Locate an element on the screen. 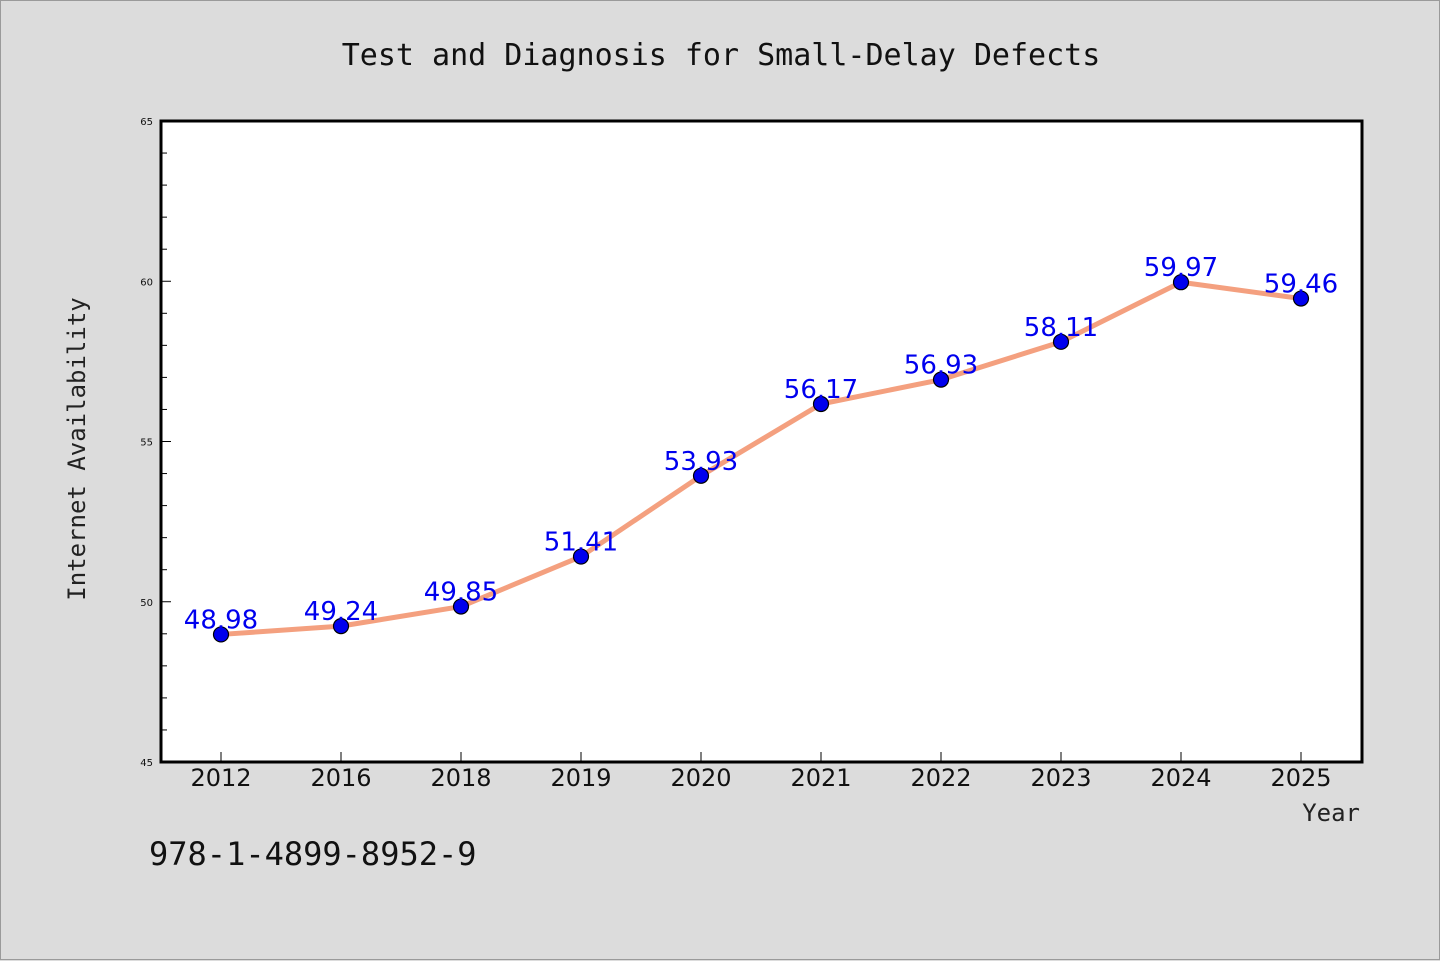 This screenshot has width=1440, height=961. x-tick-label: 2012 is located at coordinates (220, 778).